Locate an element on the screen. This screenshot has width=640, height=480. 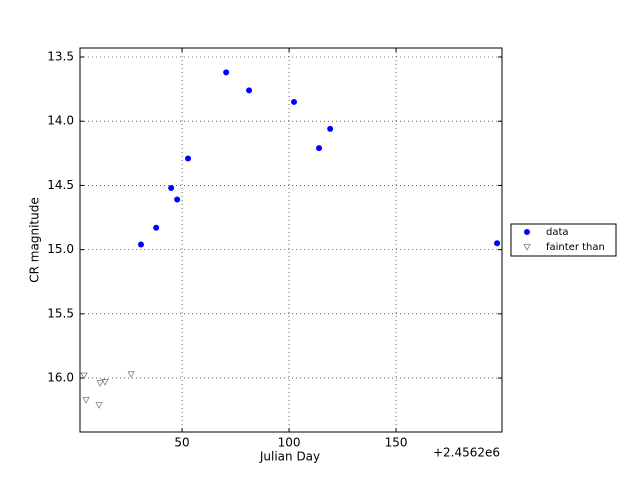
x-tick-label: 150 is located at coordinates (396, 443).